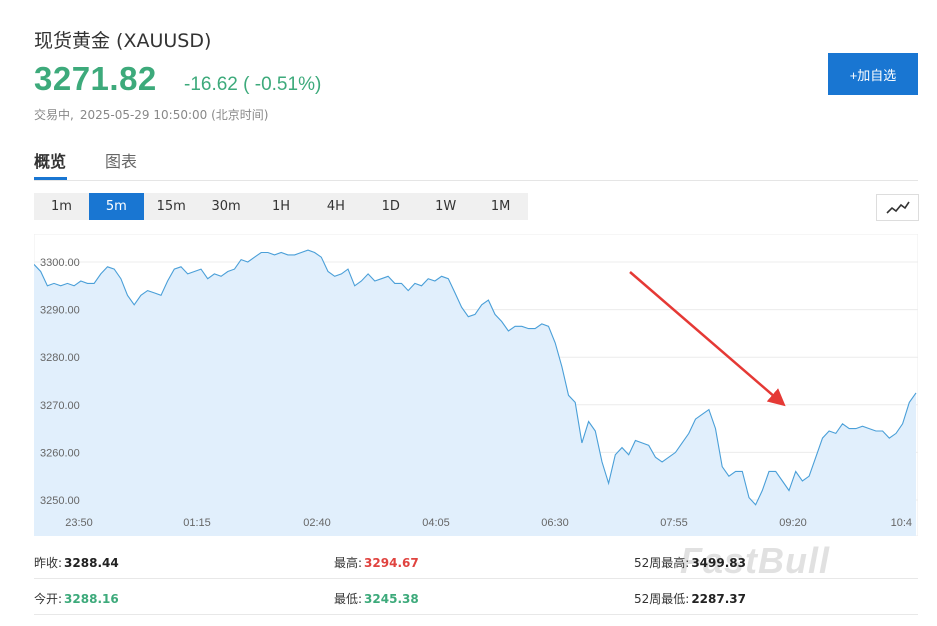 The image size is (937, 626). I want to click on line-chart-icon, so click(897, 207).